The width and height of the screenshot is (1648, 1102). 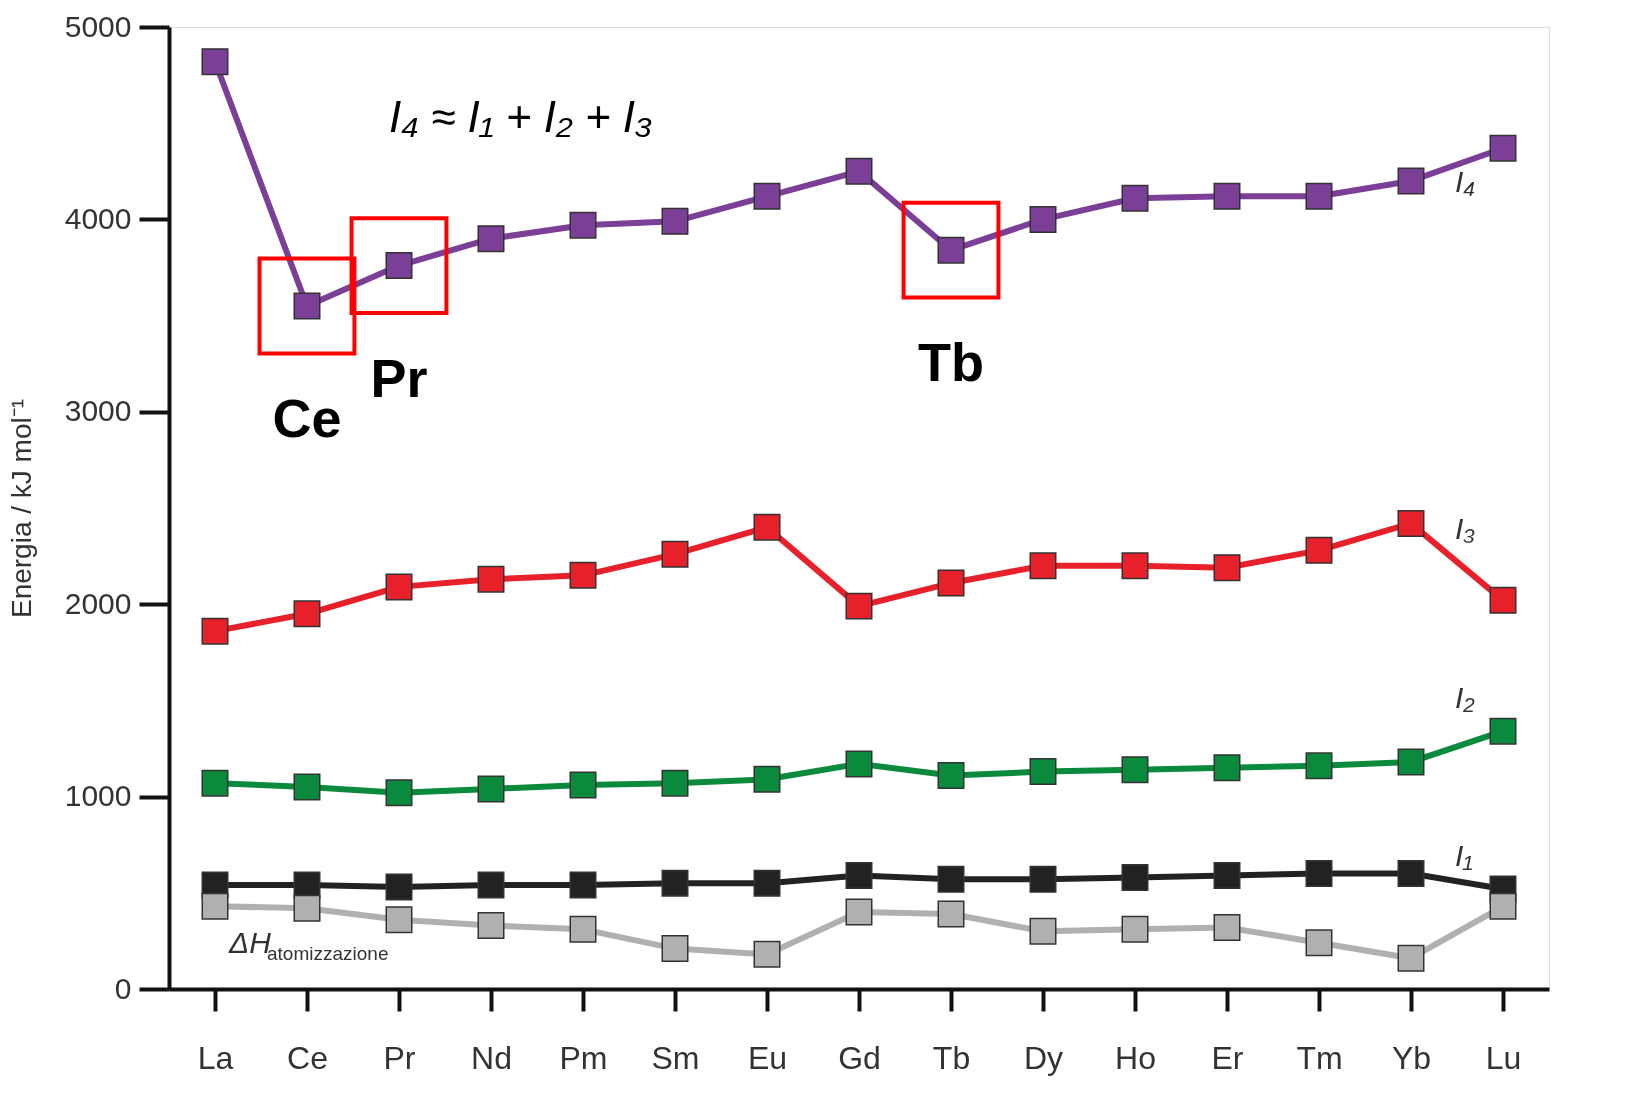 I want to click on x-tick-label: Ho, so click(x=1135, y=1057).